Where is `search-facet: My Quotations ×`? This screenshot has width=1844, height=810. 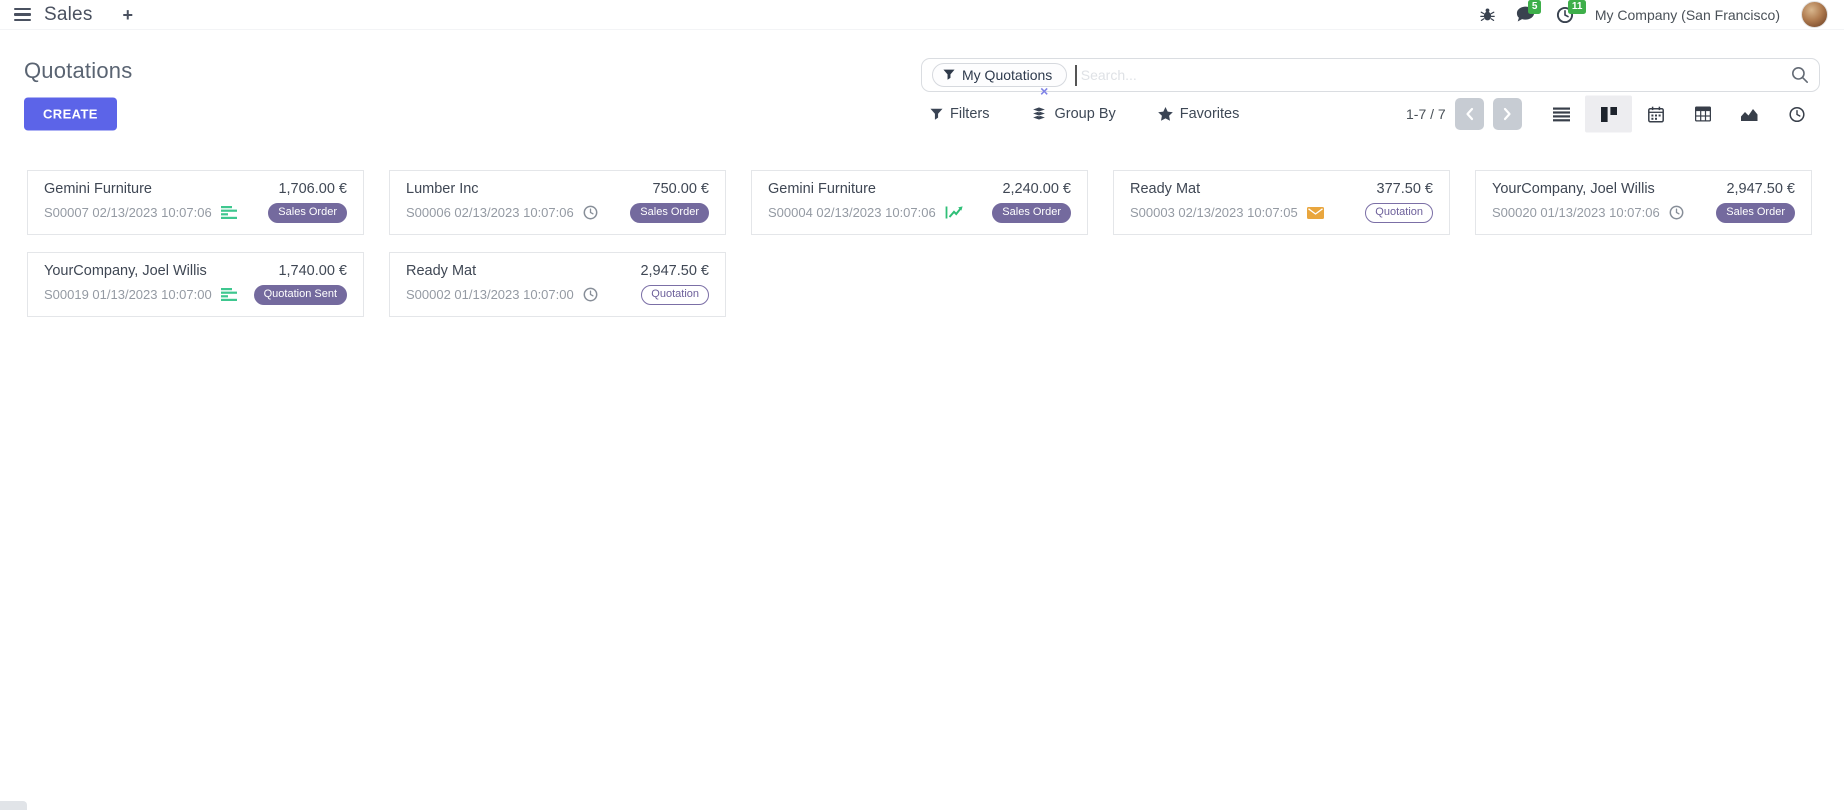 search-facet: My Quotations × is located at coordinates (1000, 80).